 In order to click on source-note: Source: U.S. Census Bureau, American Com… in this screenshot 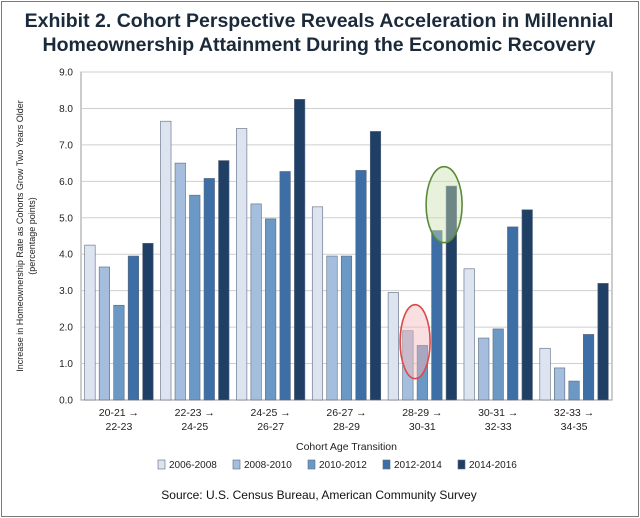, I will do `click(319, 495)`.